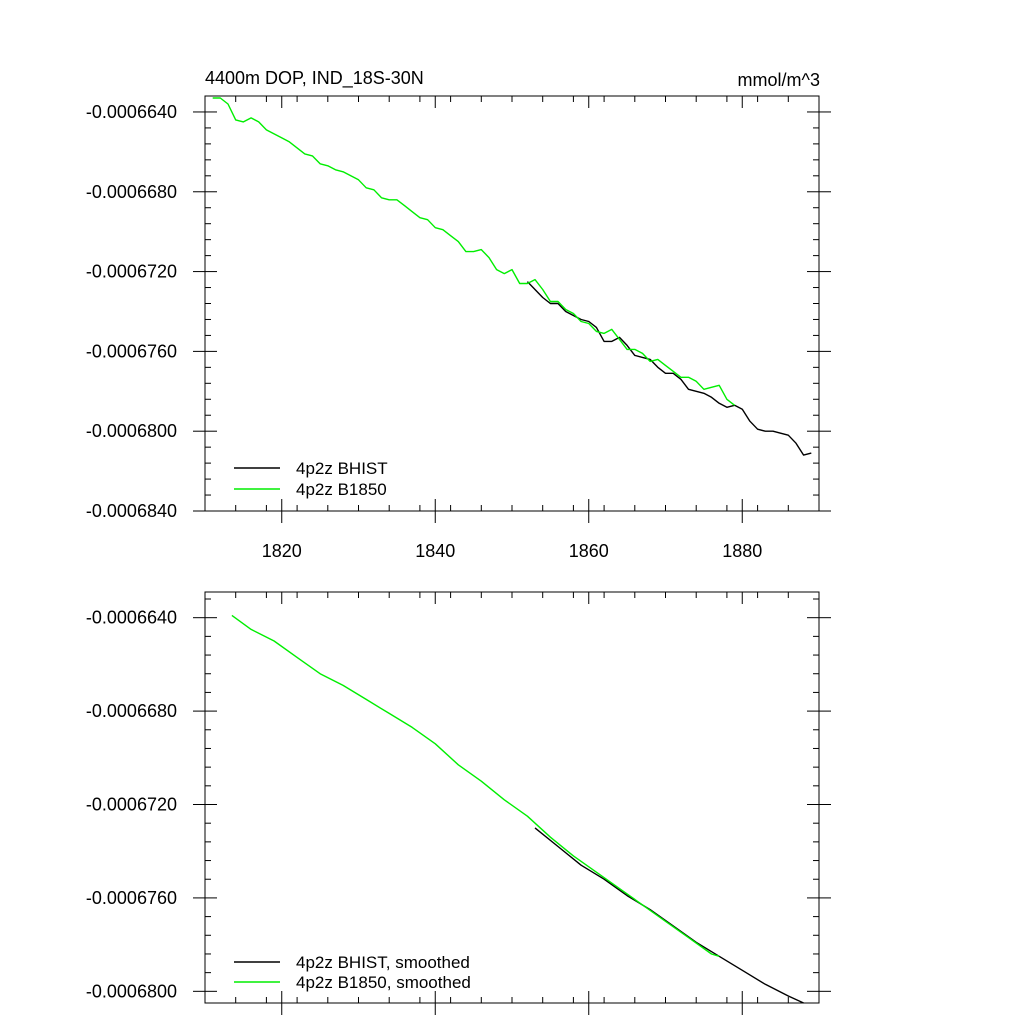 This screenshot has width=1024, height=1029. I want to click on series-line-bhist, so click(669, 368).